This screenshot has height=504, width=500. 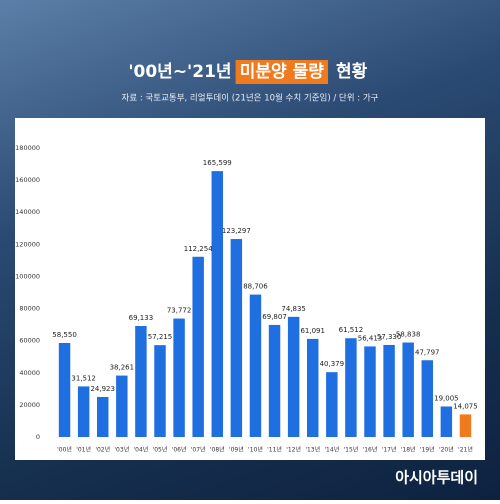 What do you see at coordinates (236, 450) in the screenshot?
I see `x-tick-label: '09년` at bounding box center [236, 450].